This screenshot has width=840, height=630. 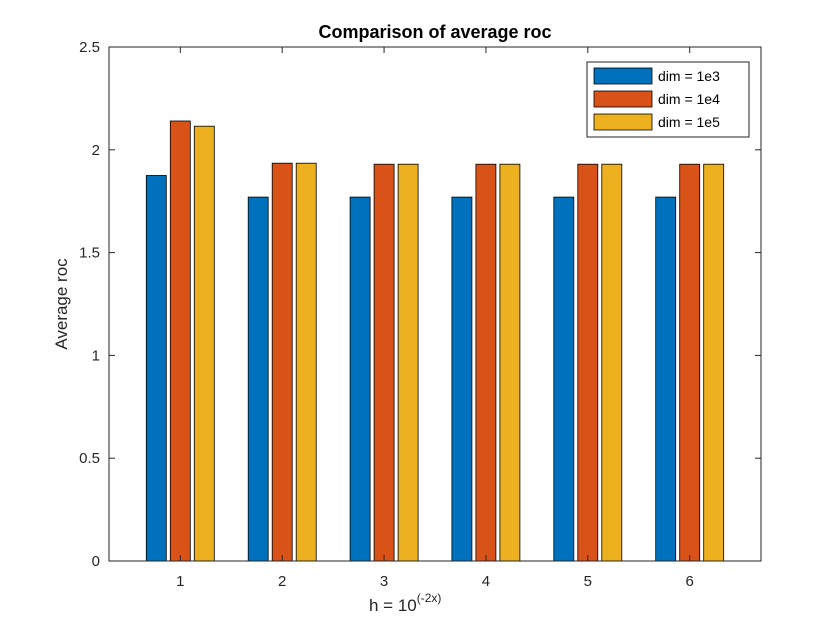 I want to click on y-tick-label-1: 0.5, so click(x=89, y=458).